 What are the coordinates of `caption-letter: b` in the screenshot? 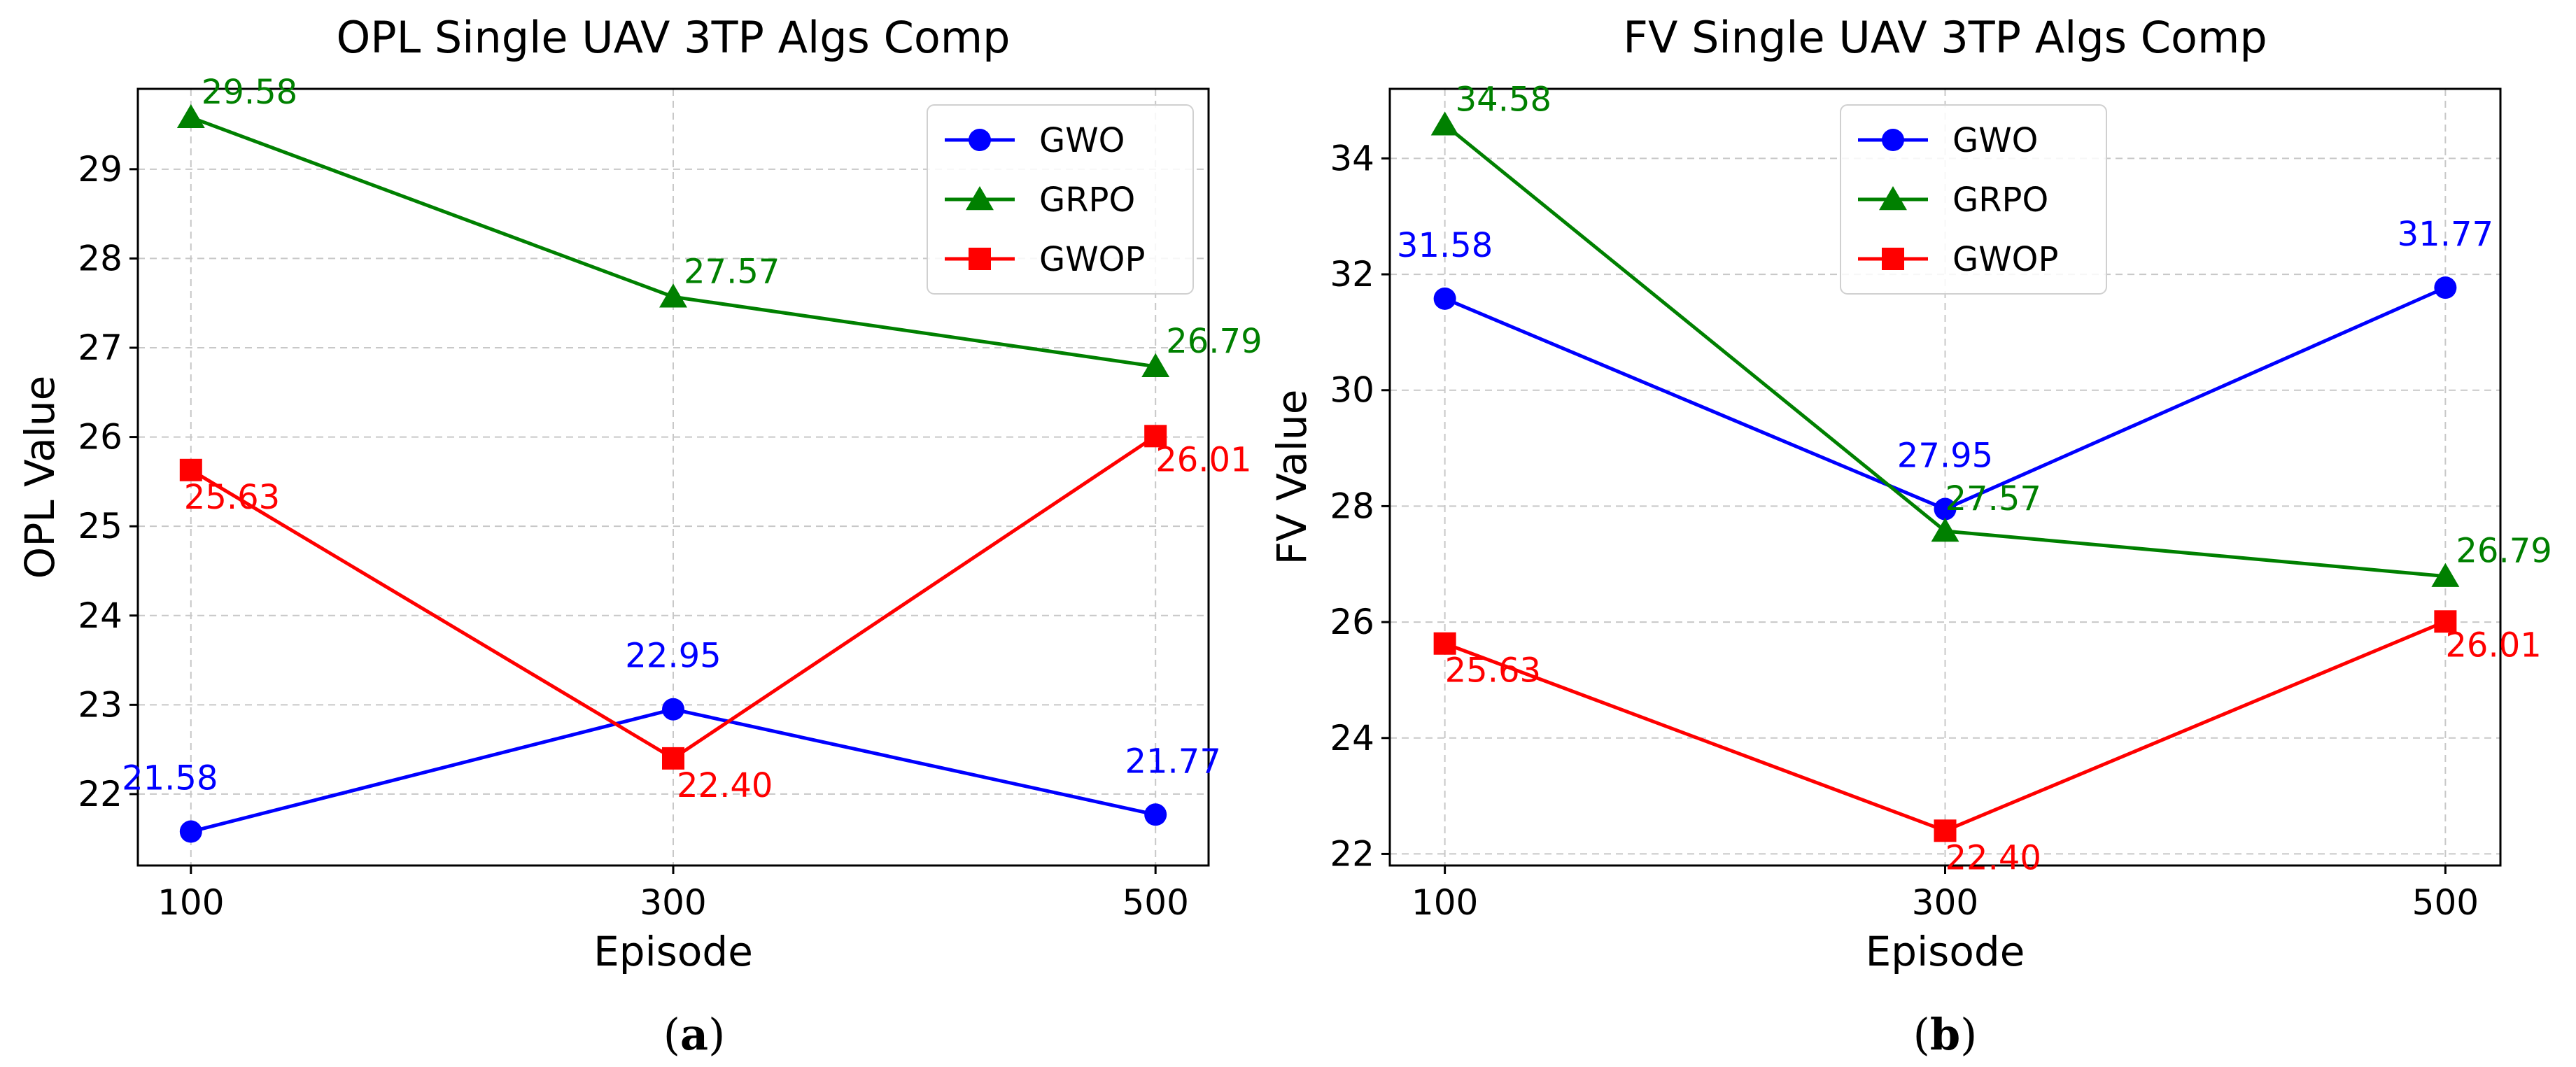 It's located at (1945, 1035).